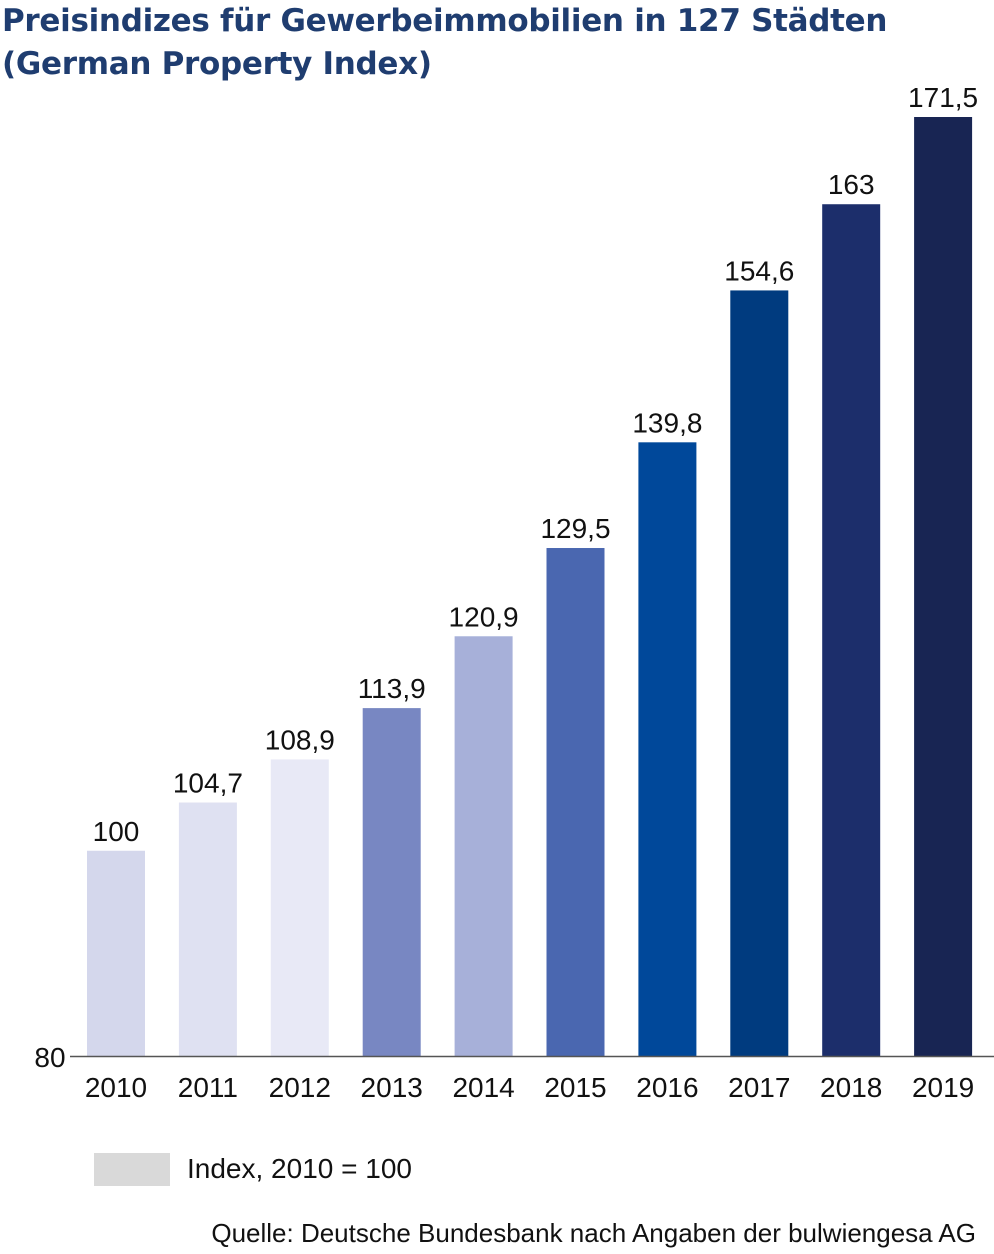 This screenshot has height=1254, width=994. Describe the element at coordinates (299, 1168) in the screenshot. I see `legend-label: Index, 2010 = 100` at that location.